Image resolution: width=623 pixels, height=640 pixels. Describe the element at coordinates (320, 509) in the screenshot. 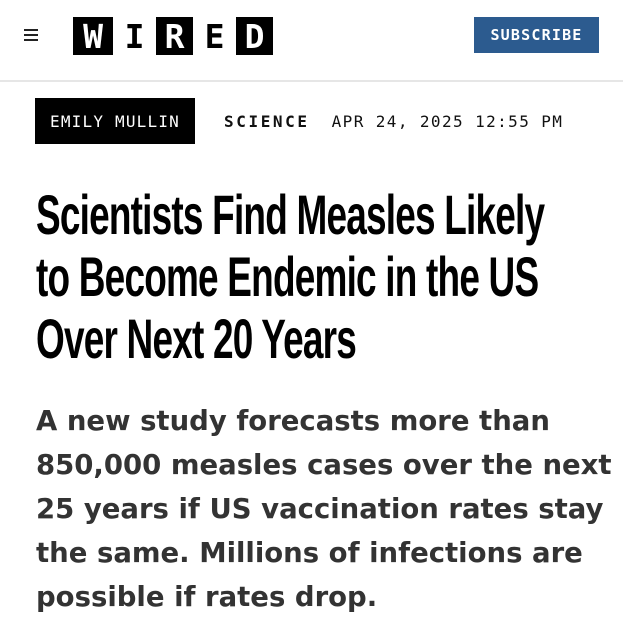

I see `dek-line: 25 years if US vaccination rates stay` at that location.